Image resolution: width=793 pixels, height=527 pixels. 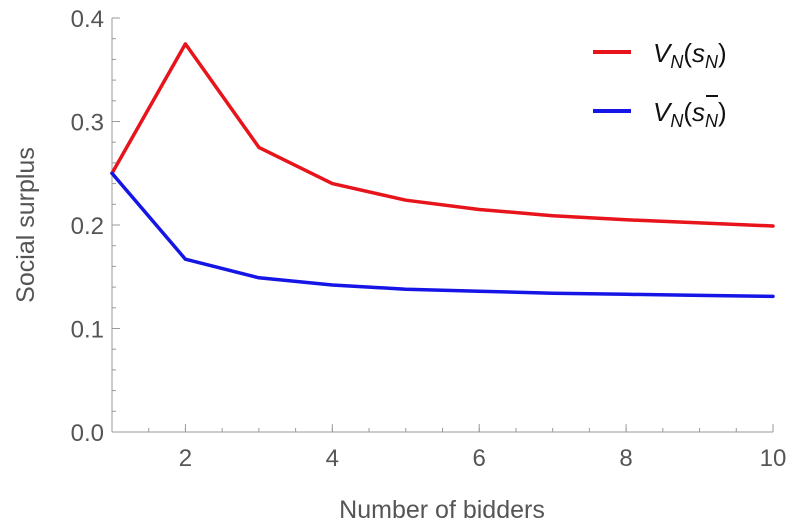 What do you see at coordinates (26, 225) in the screenshot?
I see `y-axis-title: Social surplus` at bounding box center [26, 225].